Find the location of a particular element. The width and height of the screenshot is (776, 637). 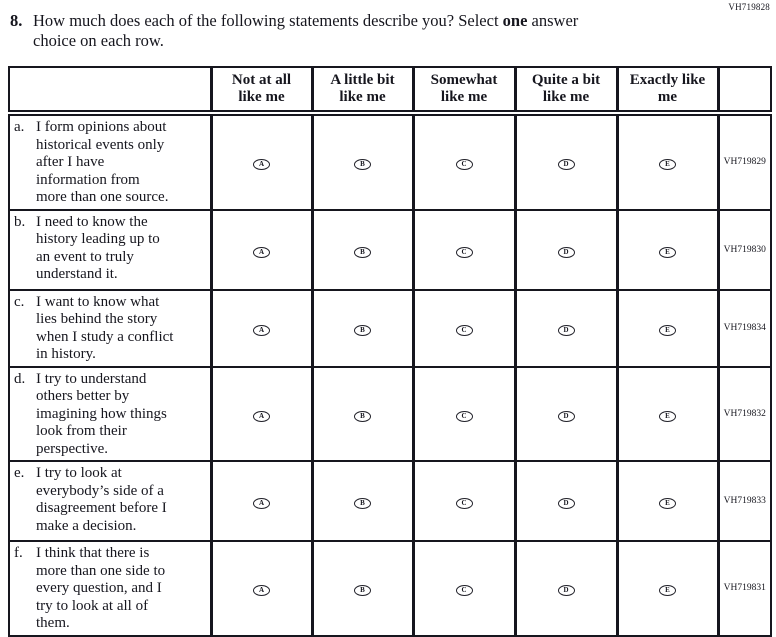

page-accession-code: VH719828 is located at coordinates (749, 7).